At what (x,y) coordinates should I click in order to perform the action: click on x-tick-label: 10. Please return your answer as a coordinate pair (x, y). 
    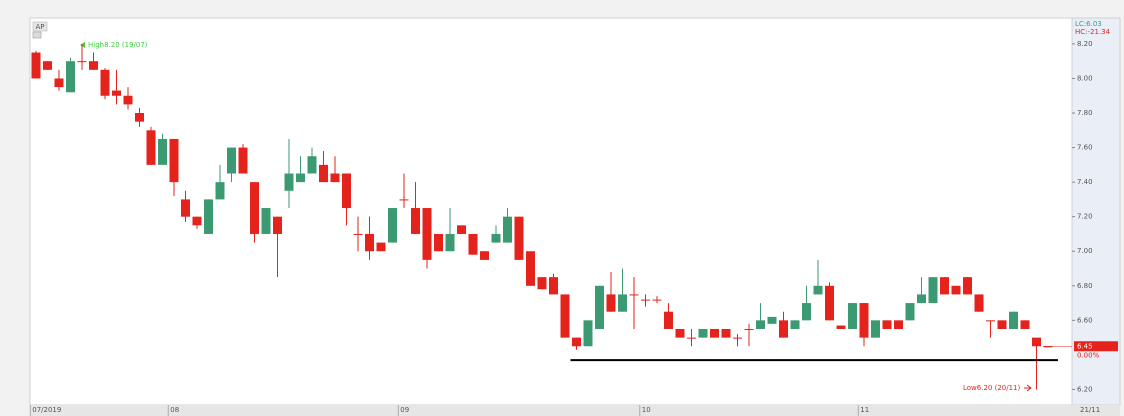
    Looking at the image, I should click on (646, 410).